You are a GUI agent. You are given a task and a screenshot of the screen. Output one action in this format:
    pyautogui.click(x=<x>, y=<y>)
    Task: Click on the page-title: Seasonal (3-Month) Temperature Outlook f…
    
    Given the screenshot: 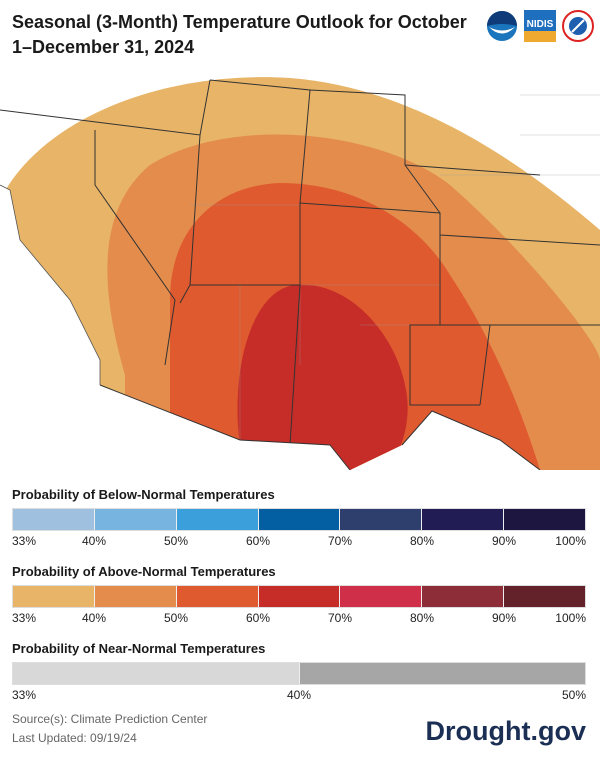 What is the action you would take?
    pyautogui.click(x=239, y=34)
    